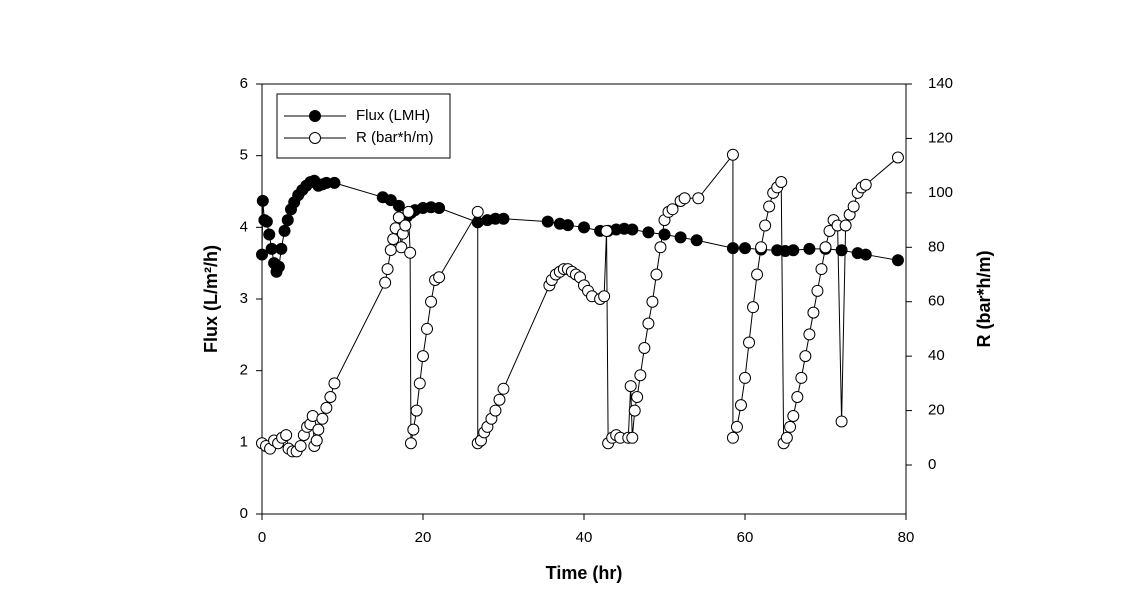 Image resolution: width=1130 pixels, height=613 pixels. I want to click on y2-tick-label: 140, so click(940, 83).